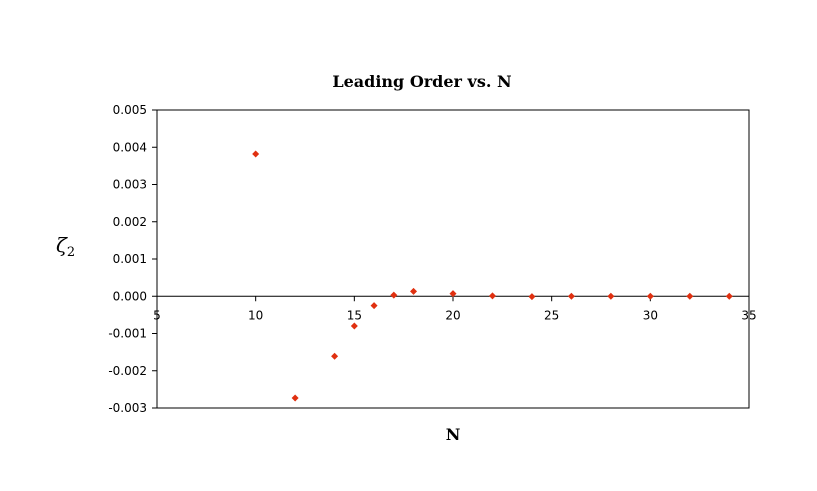 This screenshot has height=491, width=817. I want to click on y-tick-label: 0.001, so click(130, 259).